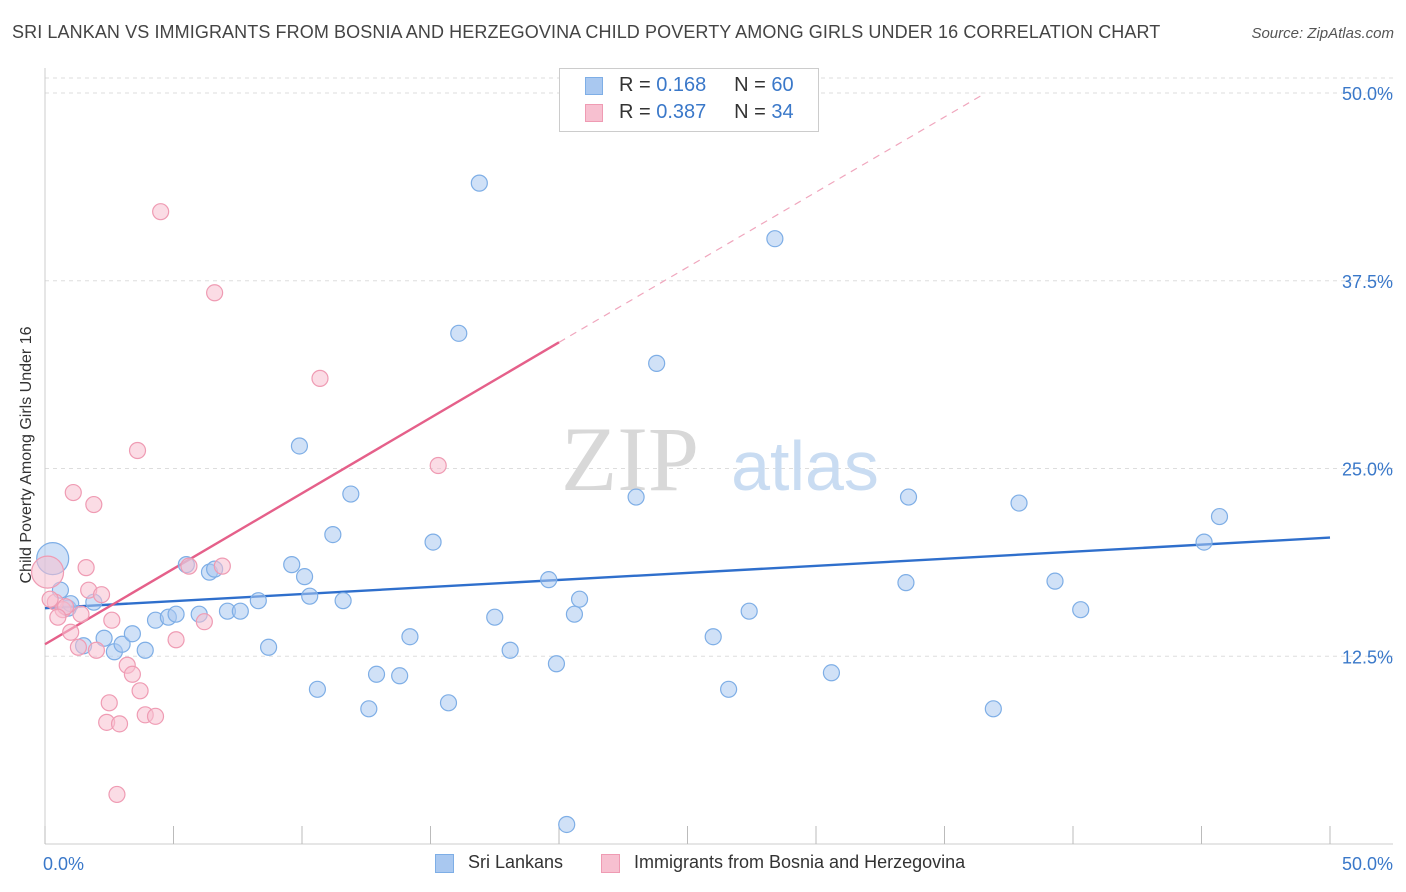  Describe the element at coordinates (720, 459) in the screenshot. I see `watermark: ZIP atlas` at that location.